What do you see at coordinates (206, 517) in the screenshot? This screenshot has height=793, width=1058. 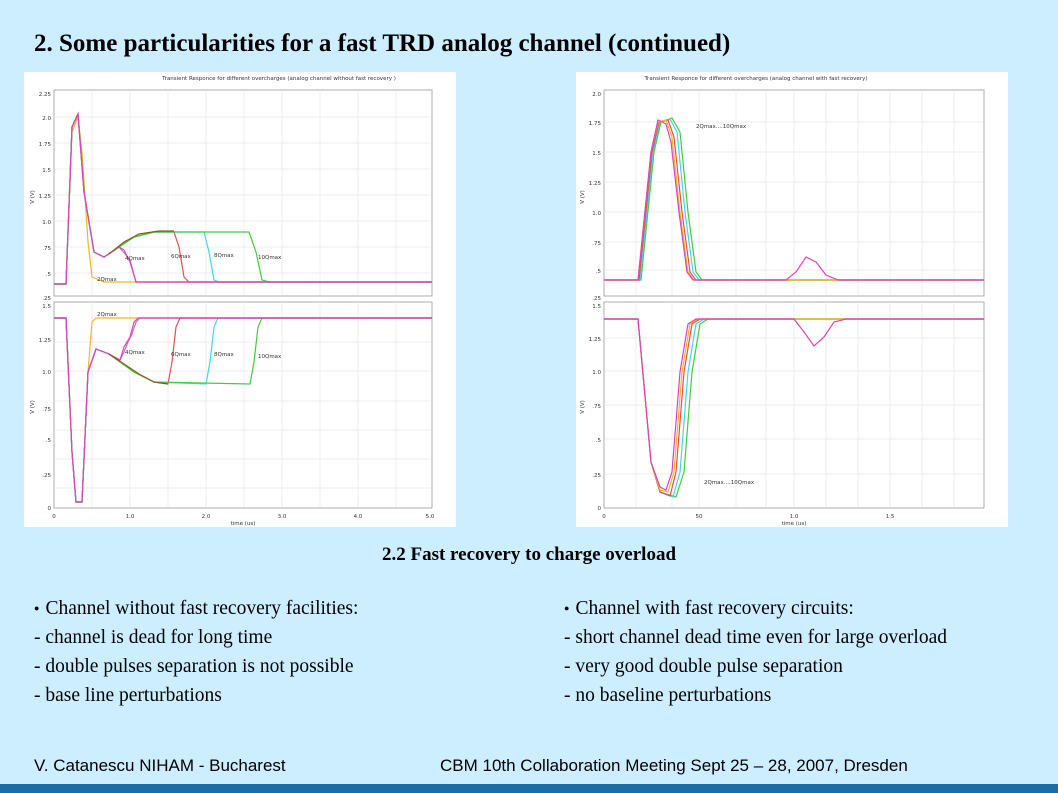 I see `x-tick-label: 2.0` at bounding box center [206, 517].